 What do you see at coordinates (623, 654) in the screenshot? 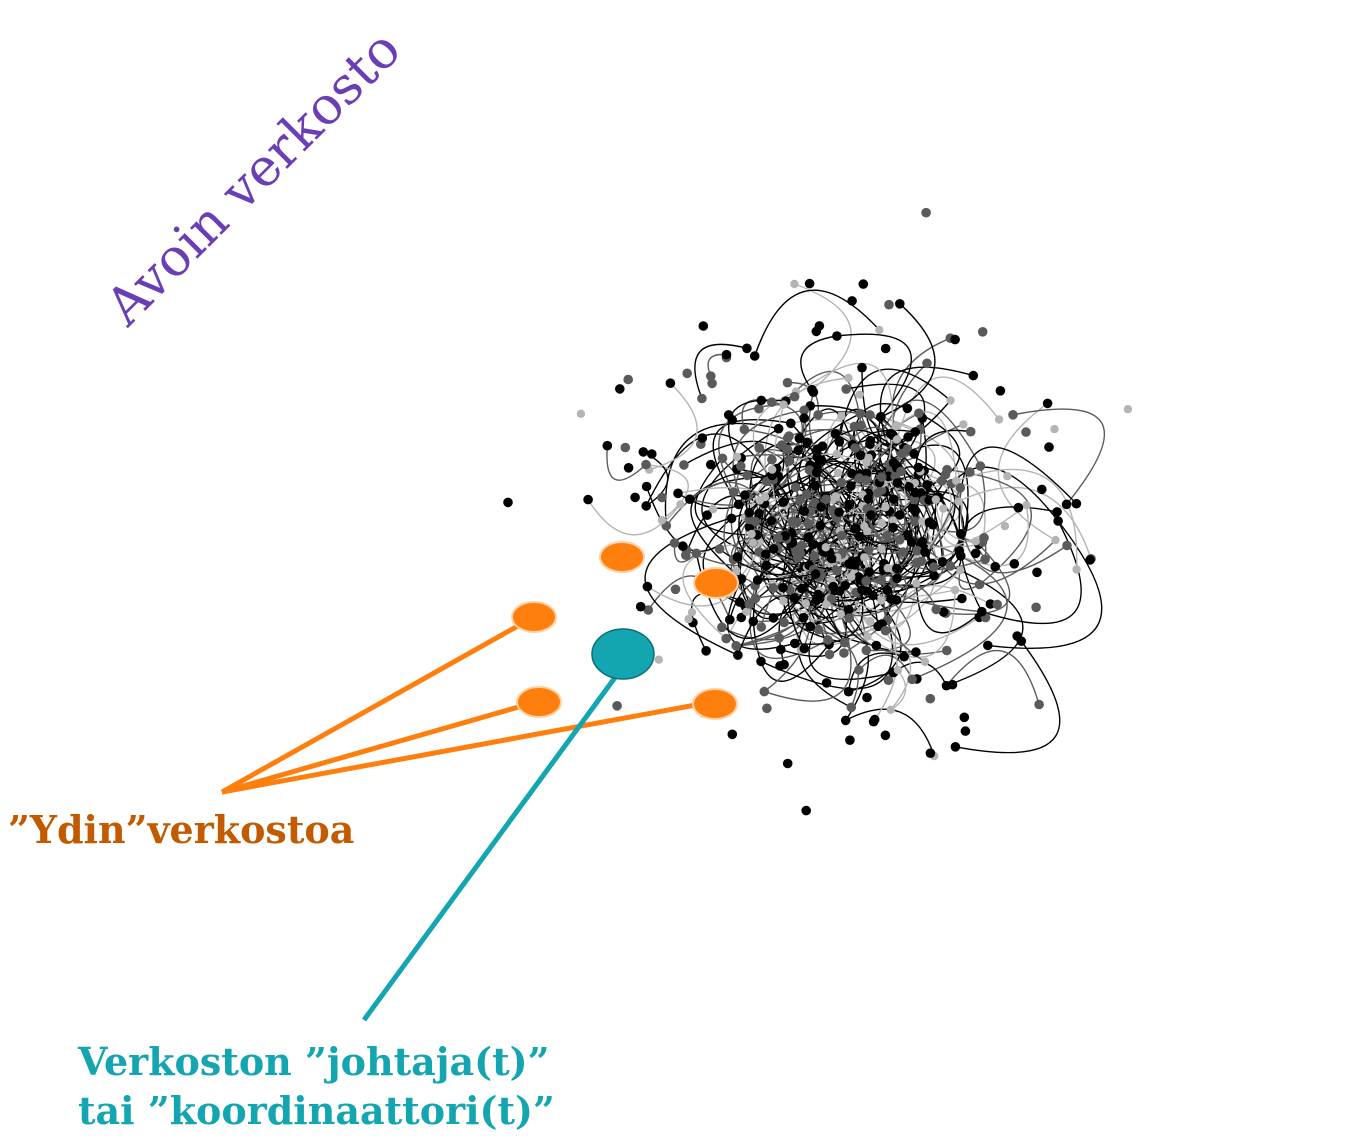
I see `leader-node` at bounding box center [623, 654].